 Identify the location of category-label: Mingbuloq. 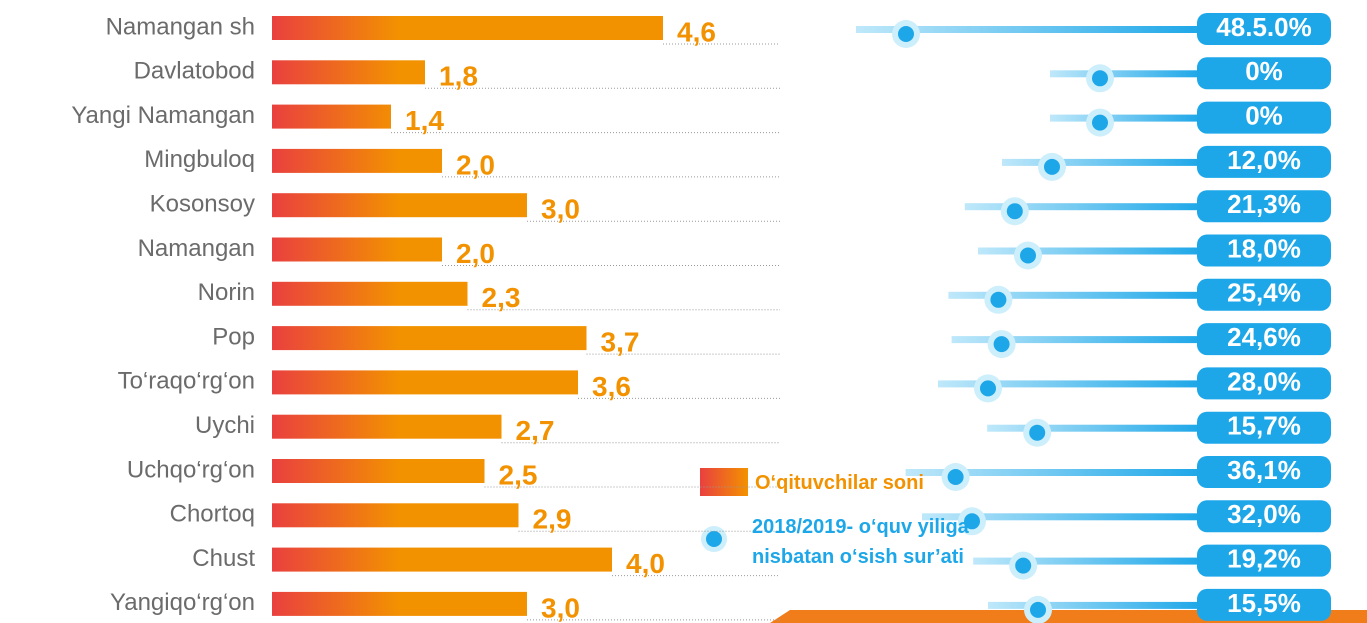
(199, 159).